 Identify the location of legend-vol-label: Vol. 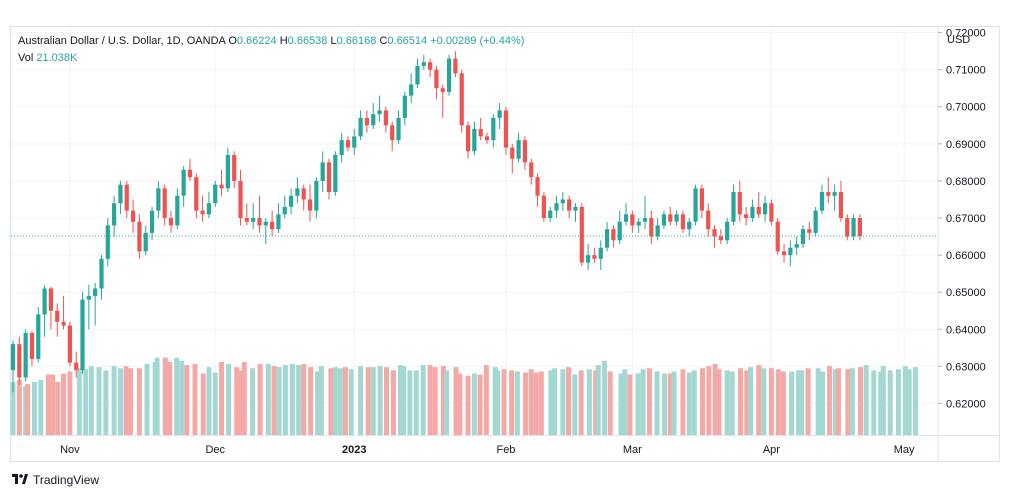
(26, 58).